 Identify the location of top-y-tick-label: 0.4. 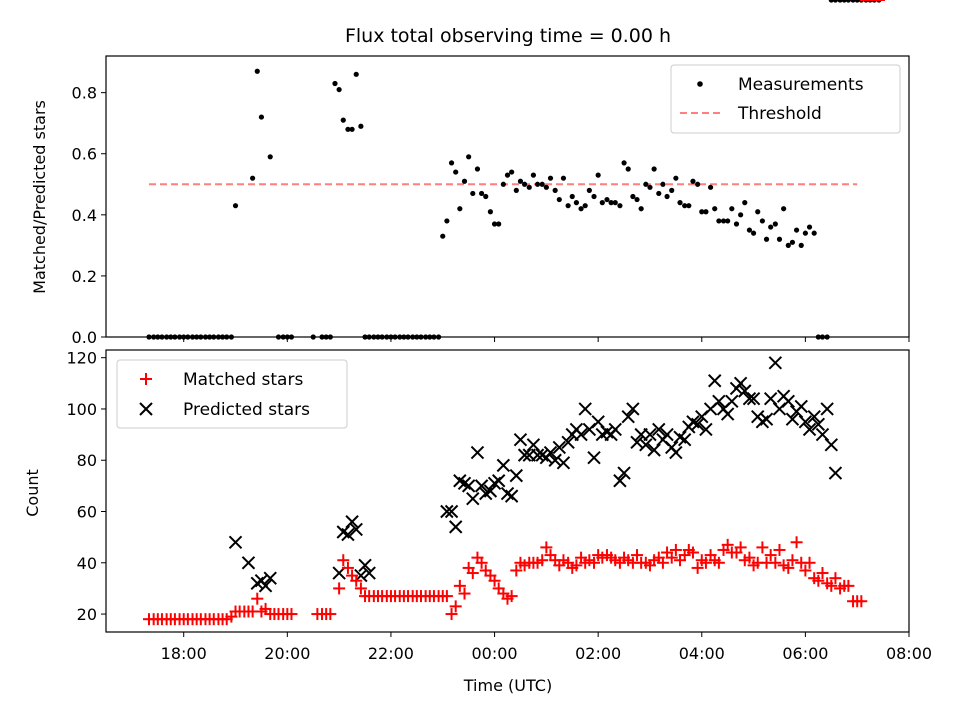
(84, 215).